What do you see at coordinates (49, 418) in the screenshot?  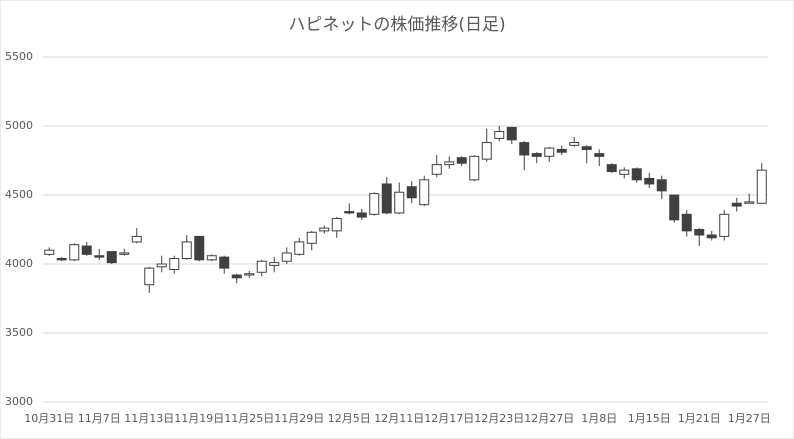 I see `x-tick-label: 10月31日` at bounding box center [49, 418].